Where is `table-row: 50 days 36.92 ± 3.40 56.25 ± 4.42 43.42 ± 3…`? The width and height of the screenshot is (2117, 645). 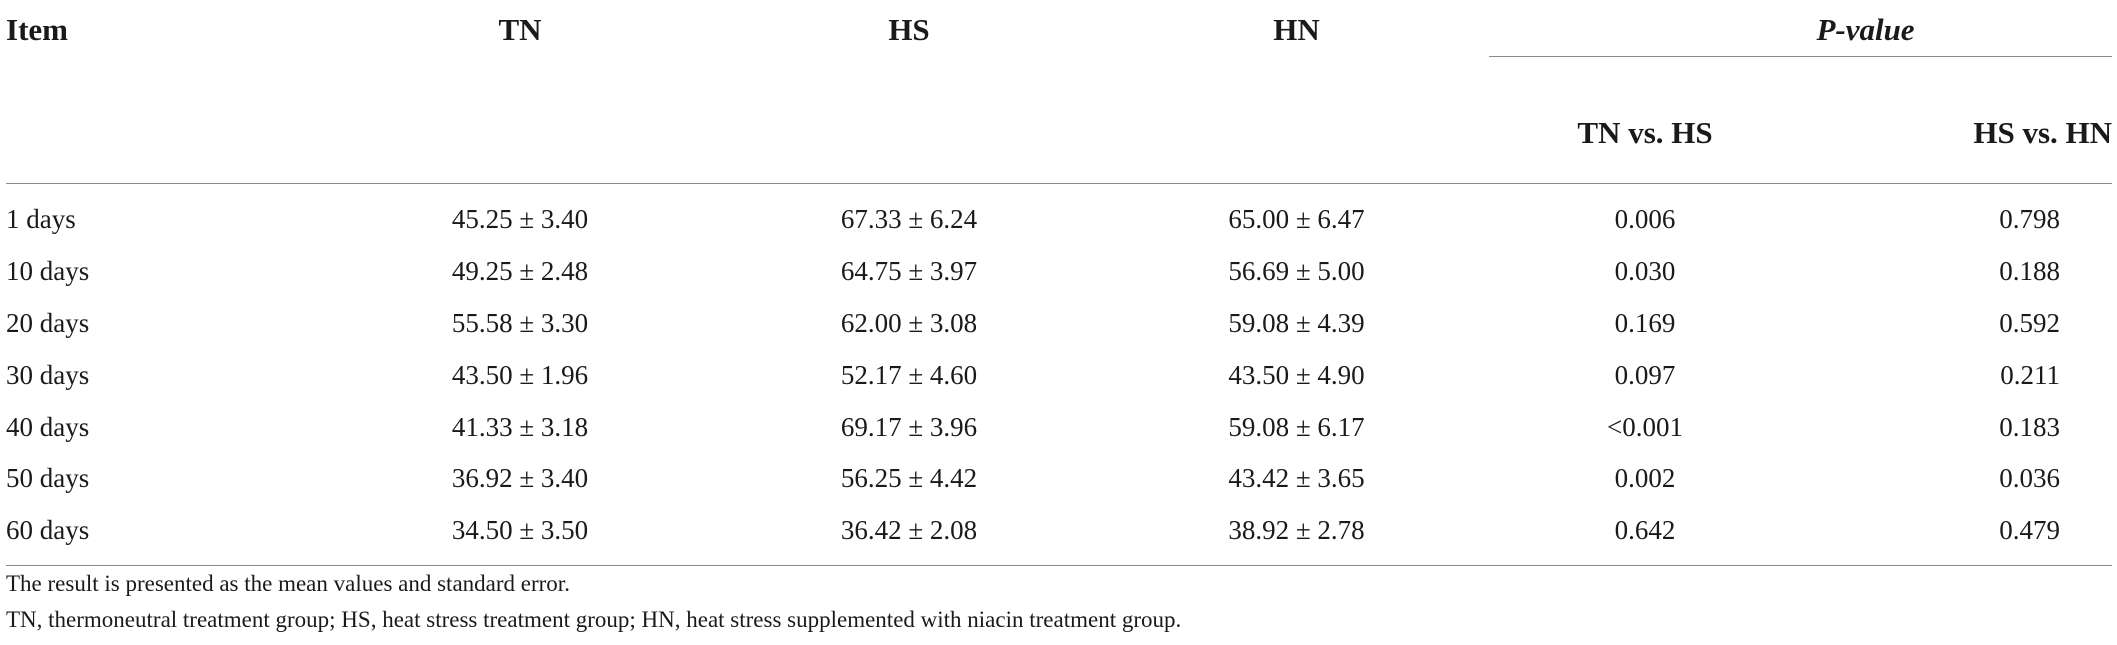
table-row: 50 days 36.92 ± 3.40 56.25 ± 4.42 43.42 ± 3… is located at coordinates (1059, 479).